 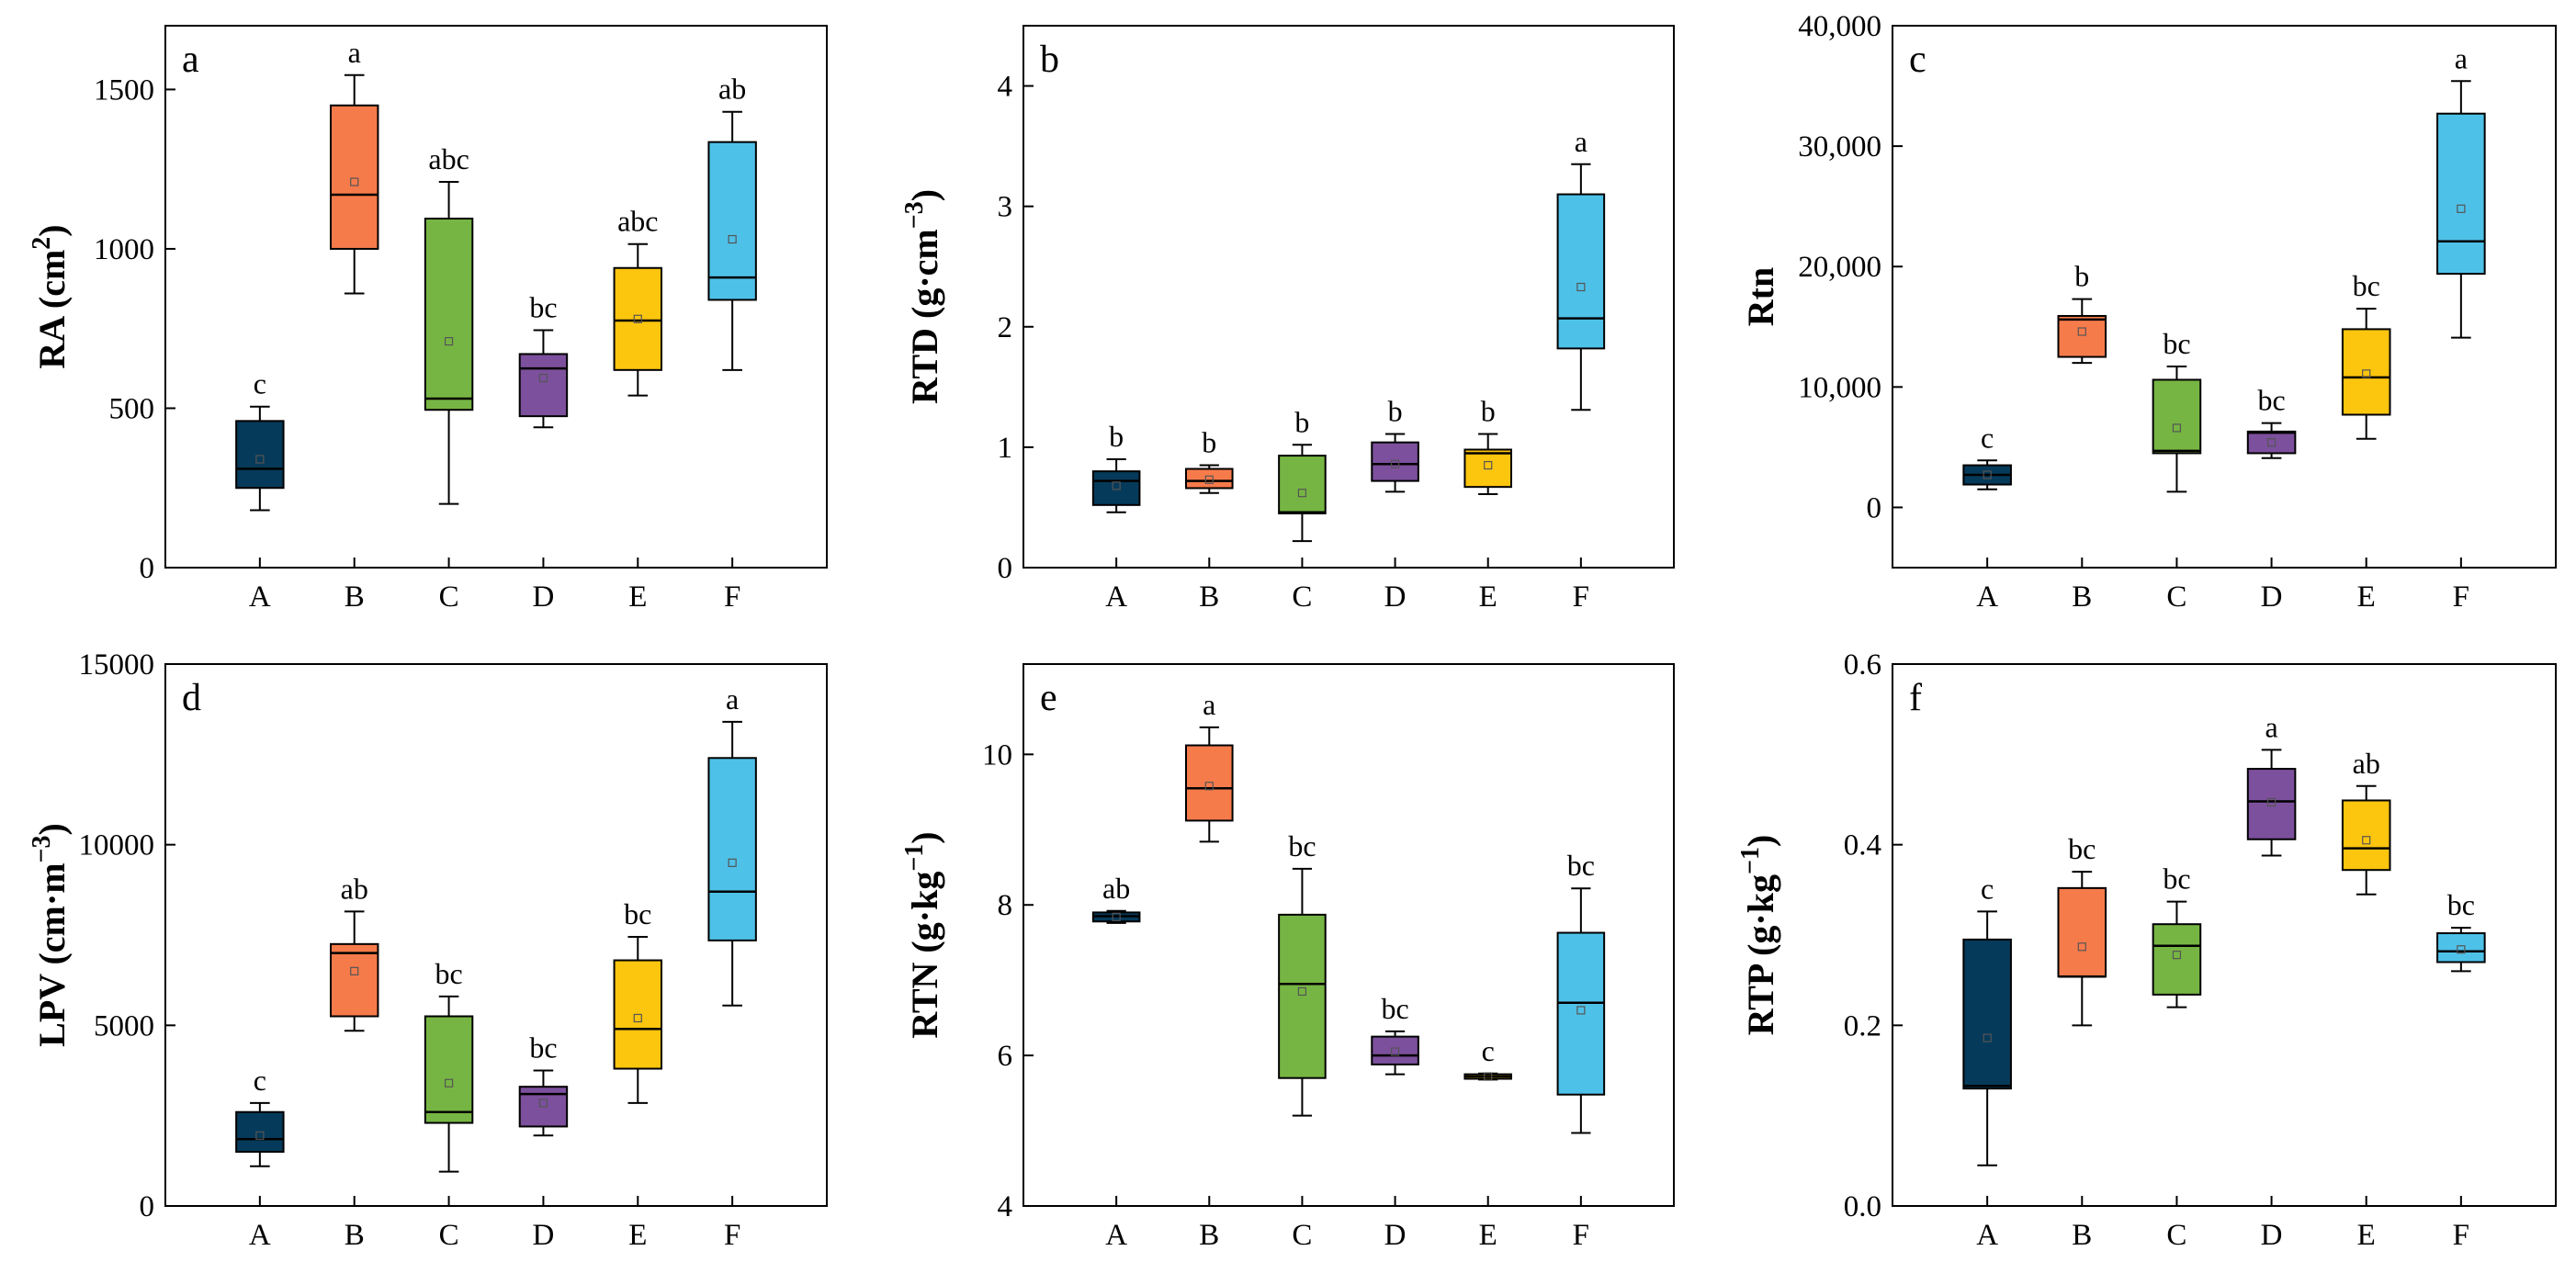 I want to click on box-D: a, so click(x=2271, y=783).